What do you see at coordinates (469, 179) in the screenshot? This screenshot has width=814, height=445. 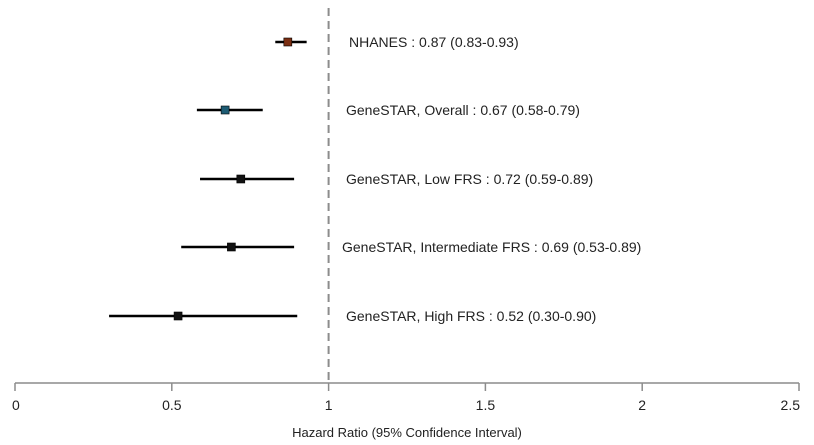 I see `row-label: GeneSTAR, Low FRS : 0.72 (0.59-0.89)` at bounding box center [469, 179].